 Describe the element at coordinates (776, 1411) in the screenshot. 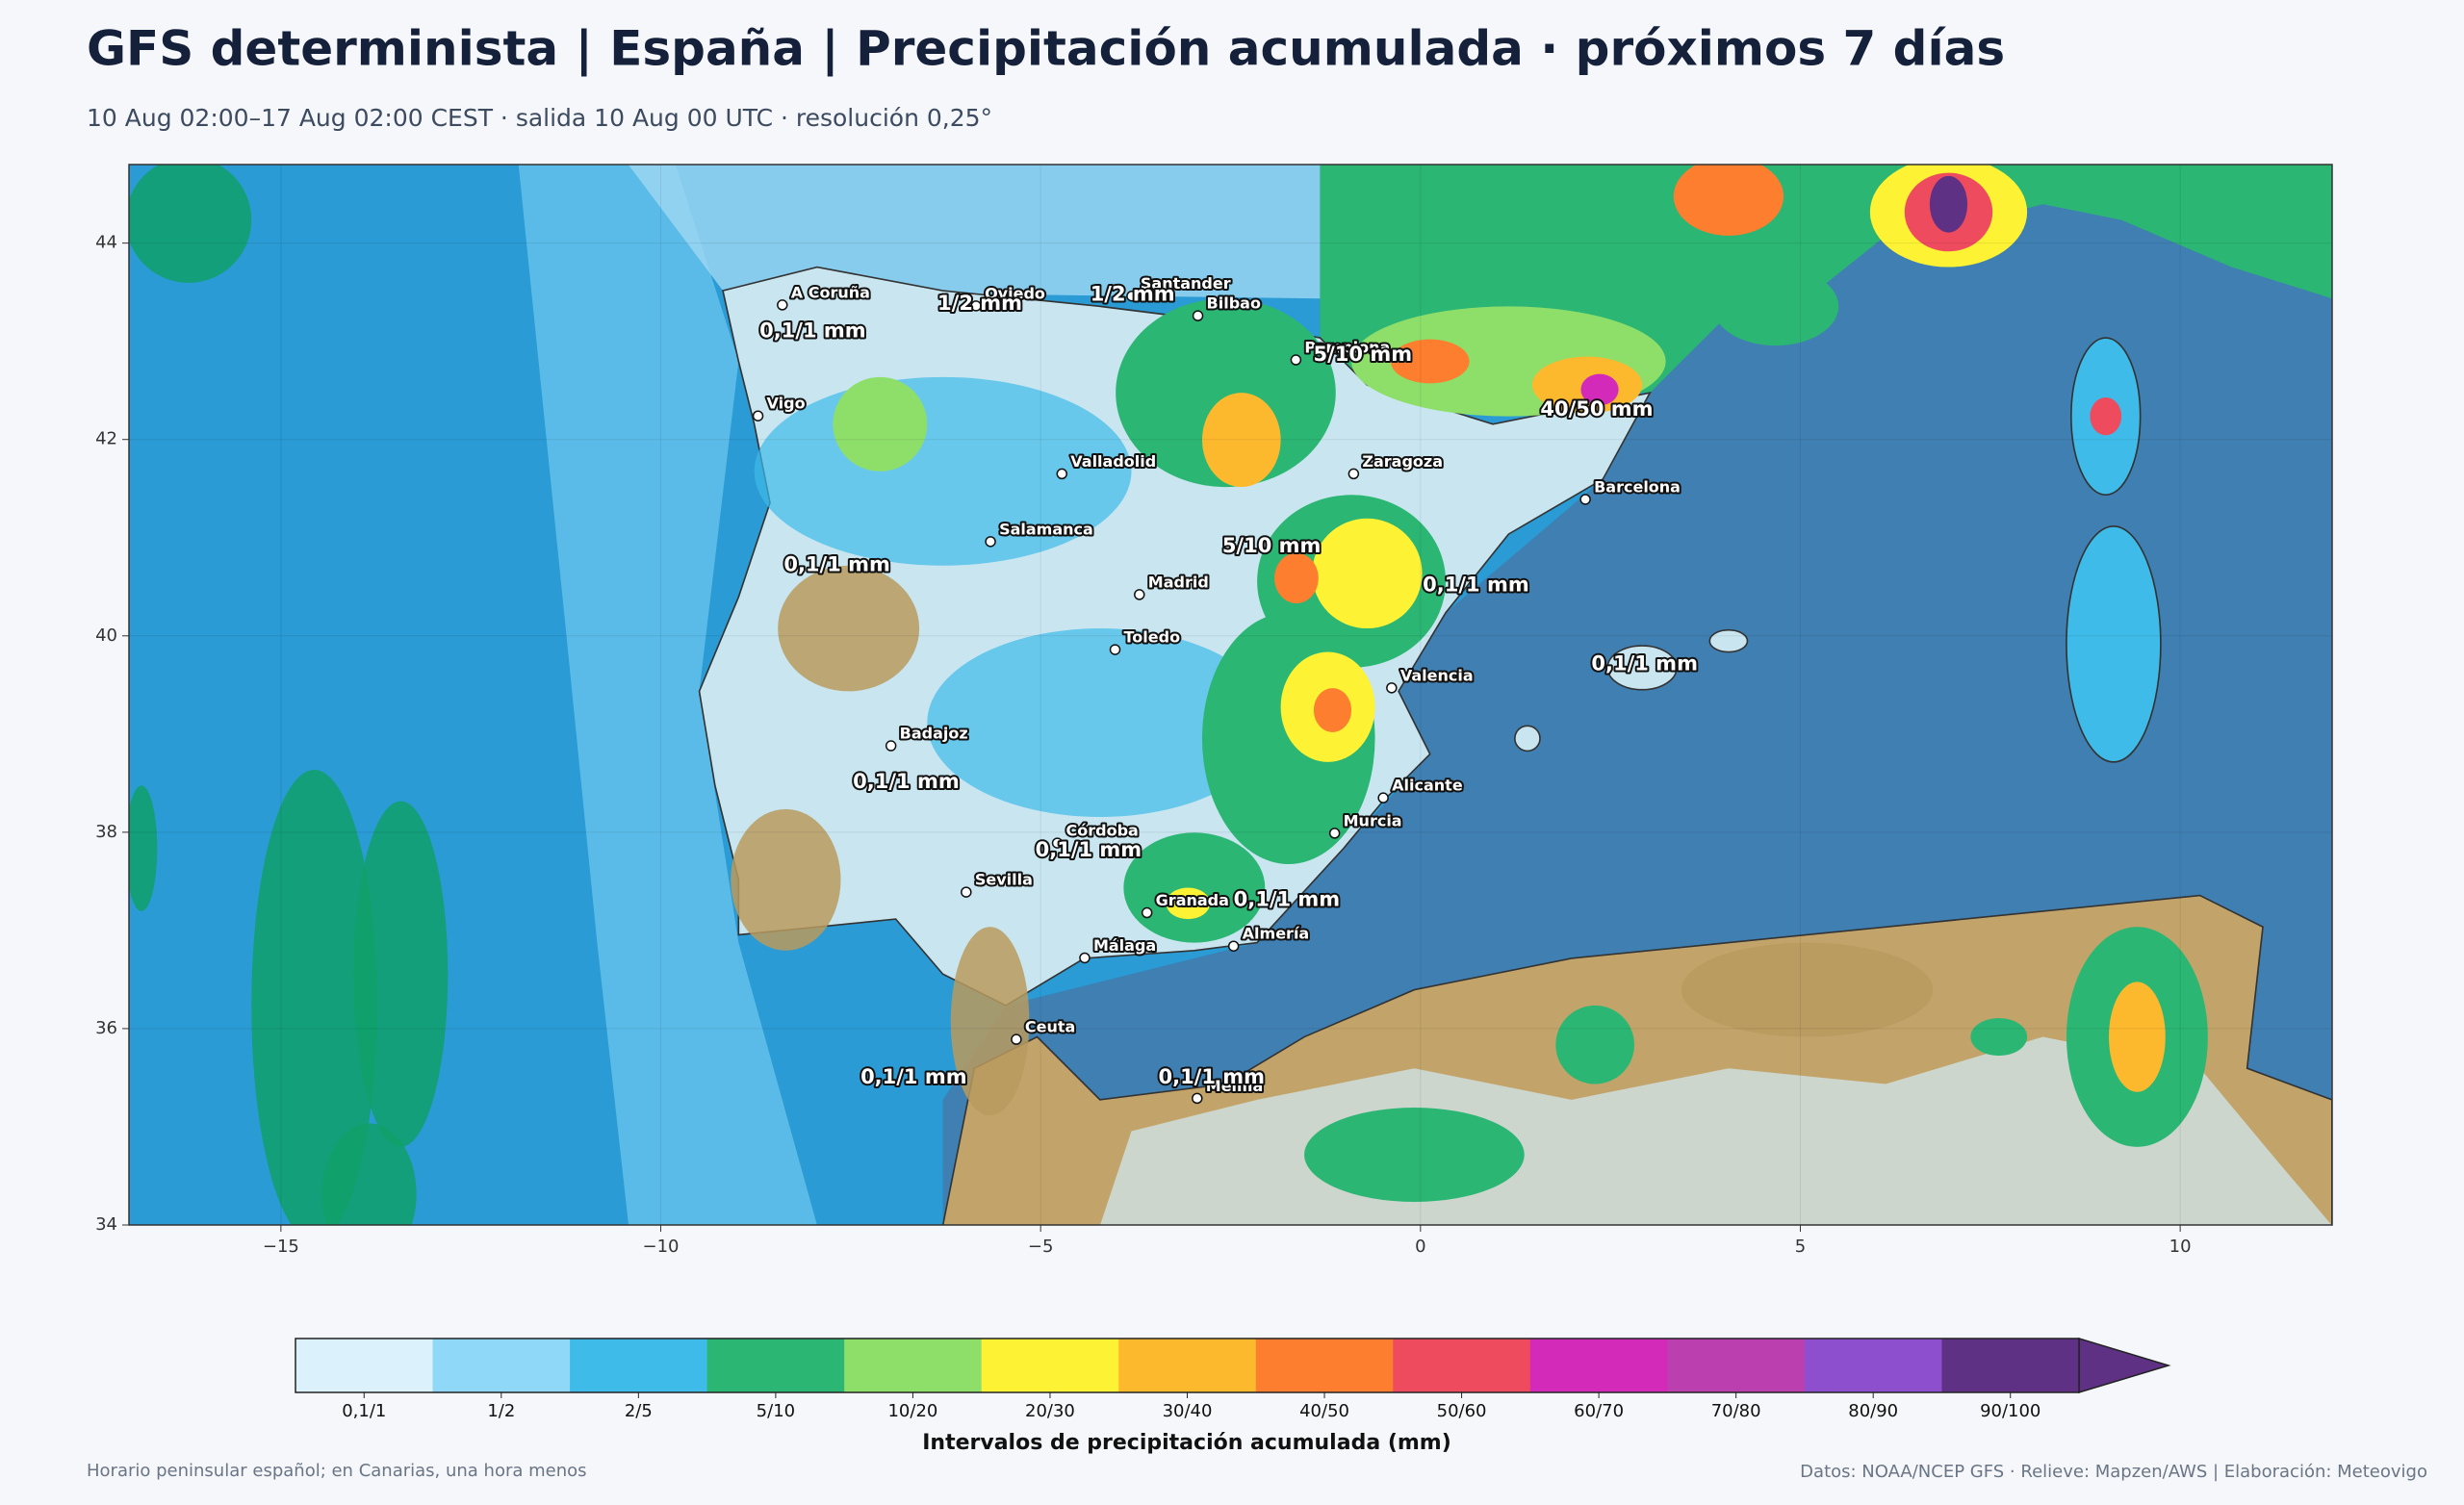

I see `colorbar-label: 5/10` at that location.